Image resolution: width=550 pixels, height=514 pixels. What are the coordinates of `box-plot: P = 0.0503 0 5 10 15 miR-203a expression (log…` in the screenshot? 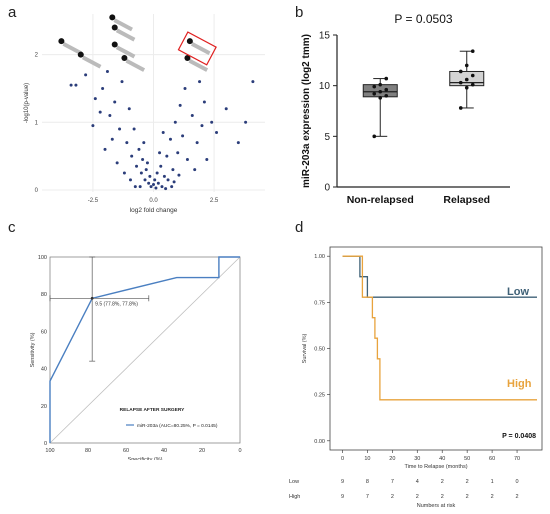 It's located at (405, 109).